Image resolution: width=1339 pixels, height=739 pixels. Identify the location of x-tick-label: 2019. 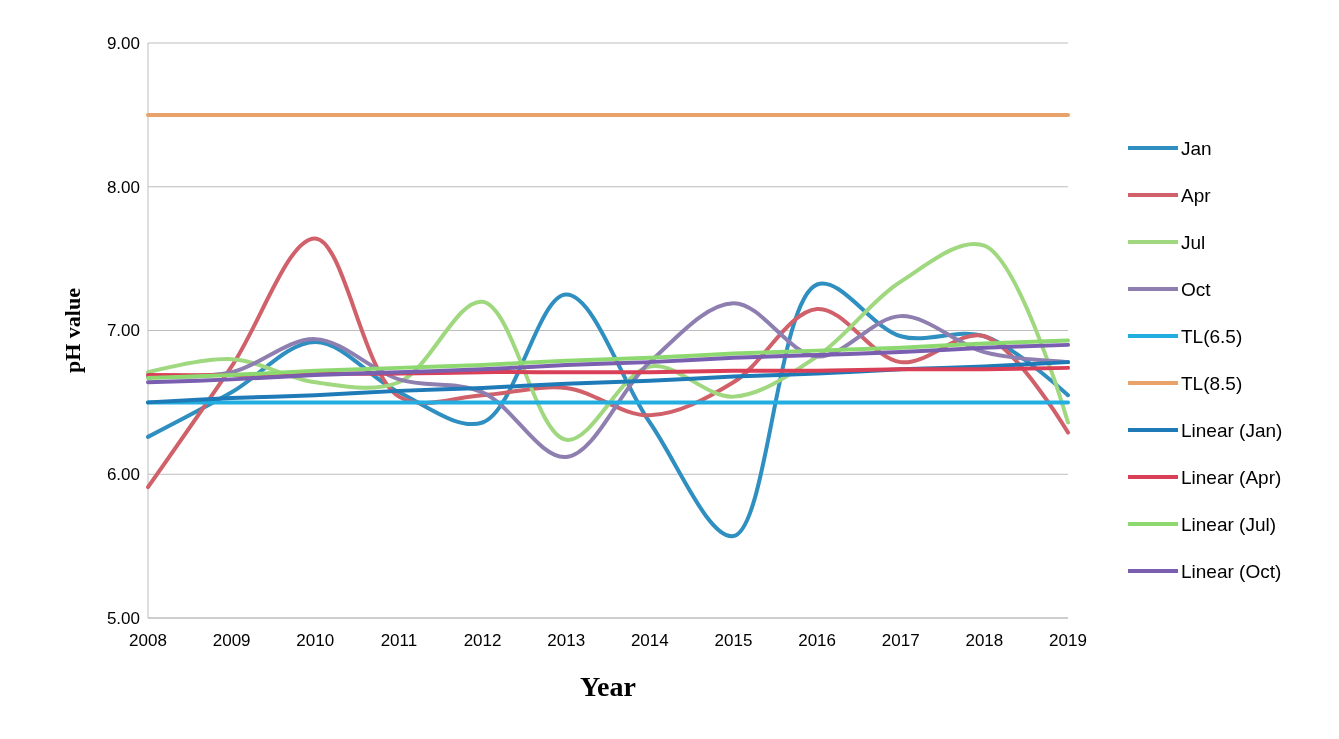
(1068, 640).